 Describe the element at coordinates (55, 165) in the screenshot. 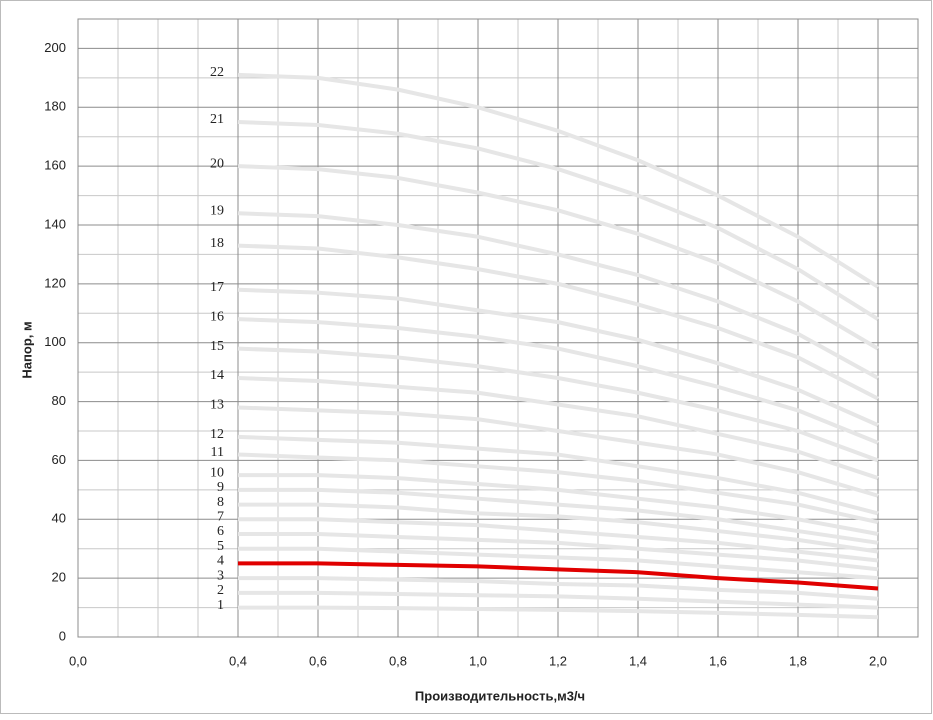

I see `y-tick-label: 160` at that location.